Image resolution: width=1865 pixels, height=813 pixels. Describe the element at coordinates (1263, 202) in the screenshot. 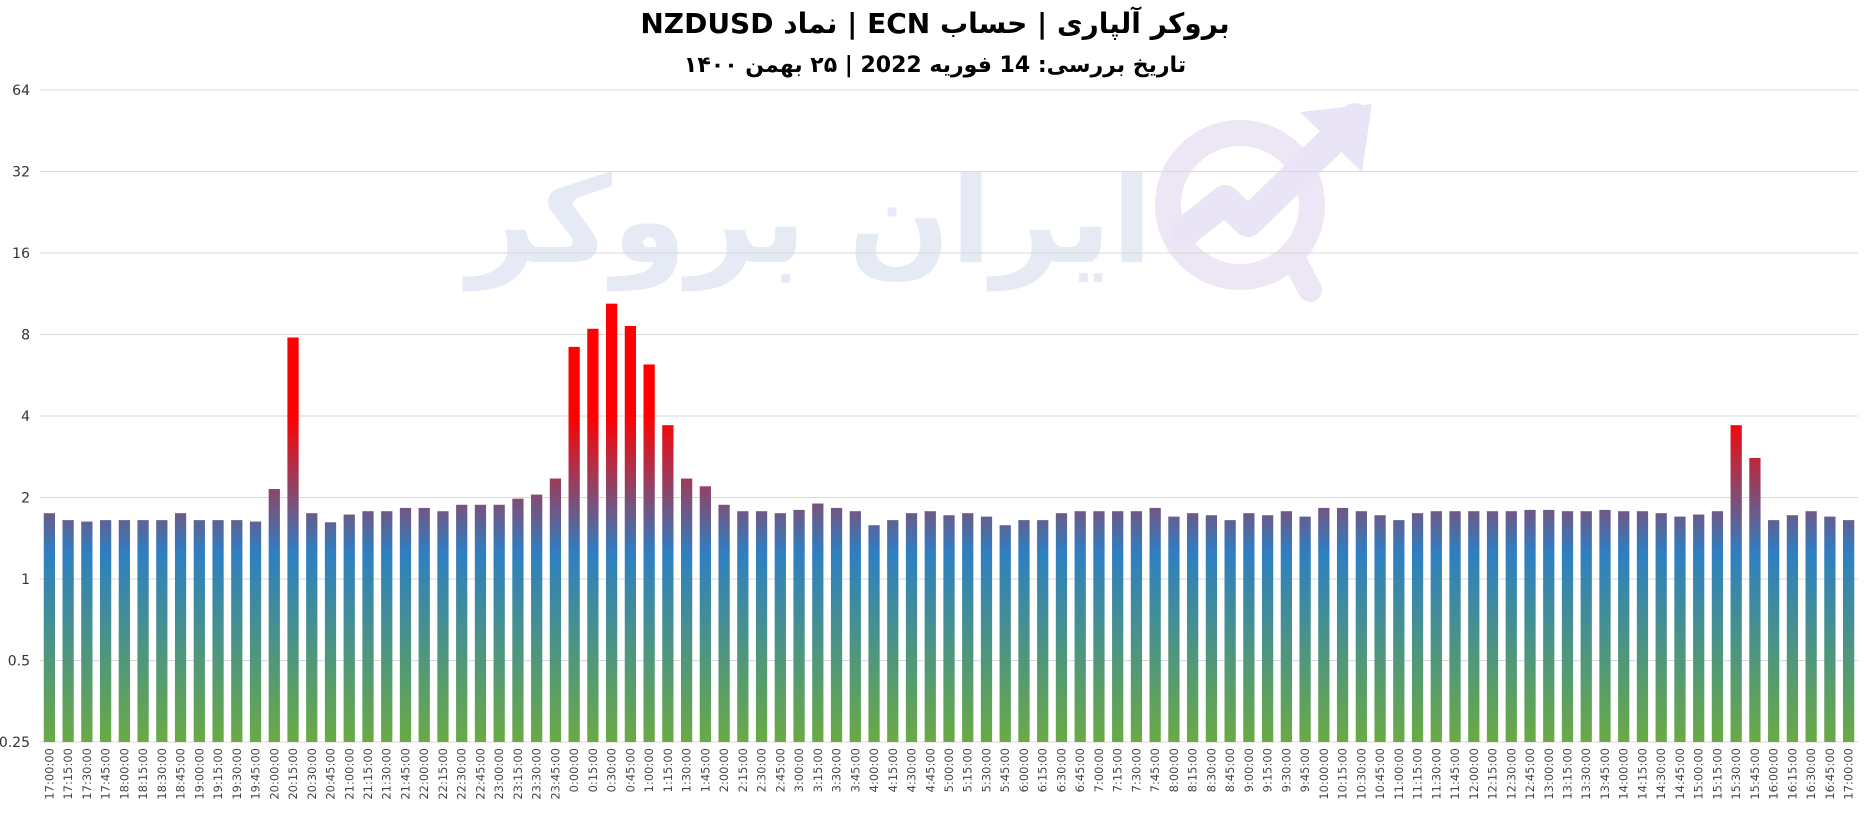

I see `watermark-logo-icon` at that location.